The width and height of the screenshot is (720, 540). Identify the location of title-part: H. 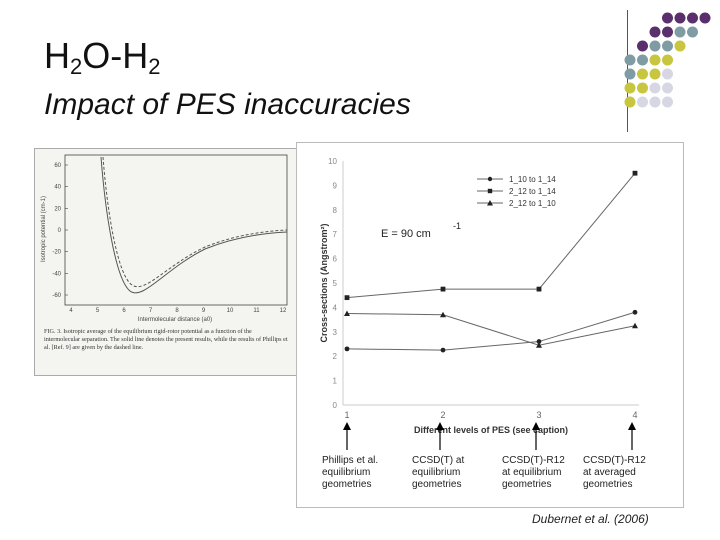
(57, 55).